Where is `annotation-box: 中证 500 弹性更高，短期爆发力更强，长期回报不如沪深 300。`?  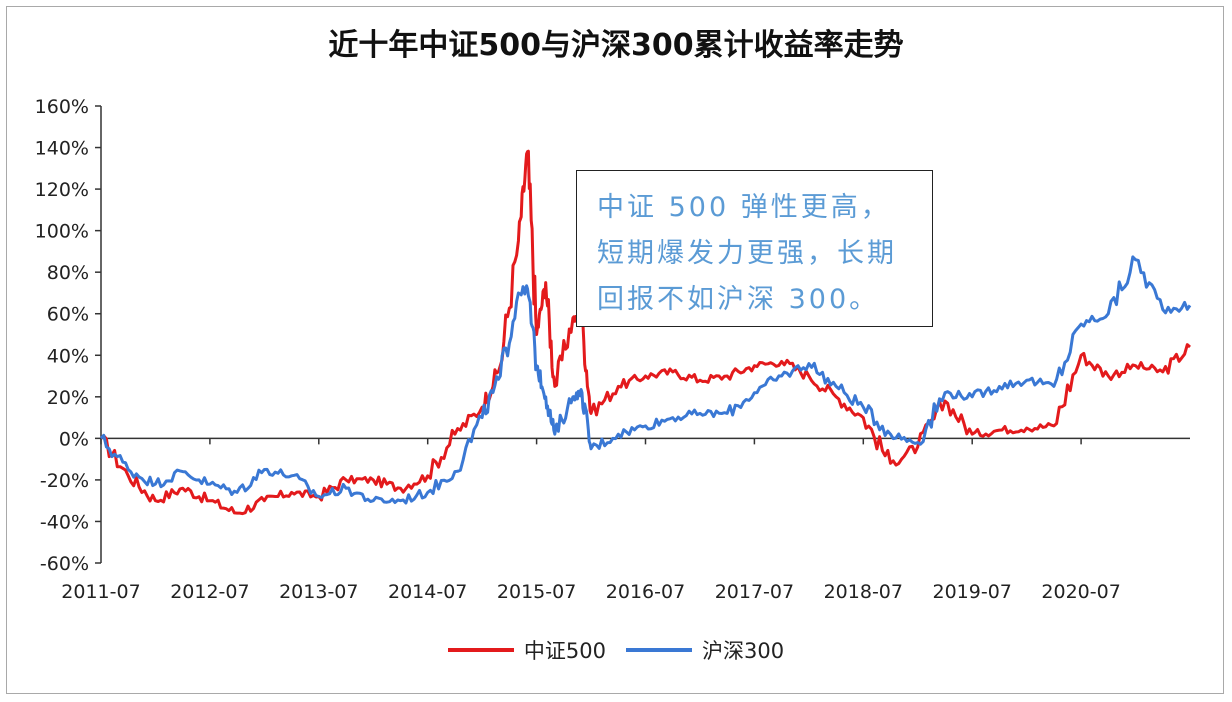
annotation-box: 中证 500 弹性更高，短期爆发力更强，长期回报不如沪深 300。 is located at coordinates (754, 248).